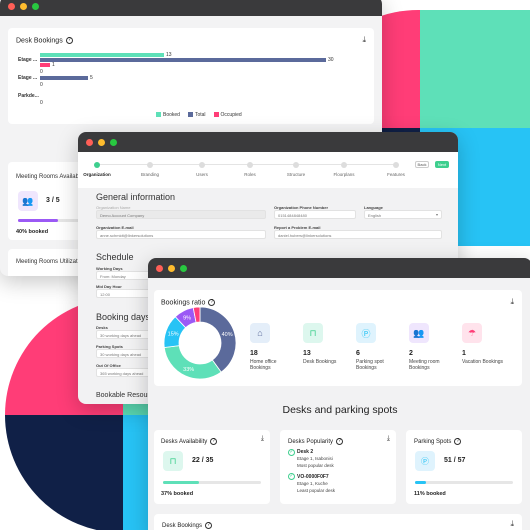 This screenshot has height=530, width=530. What do you see at coordinates (181, 234) in the screenshot?
I see `org-email-field: anne.schmidt@linkersolutions` at bounding box center [181, 234].